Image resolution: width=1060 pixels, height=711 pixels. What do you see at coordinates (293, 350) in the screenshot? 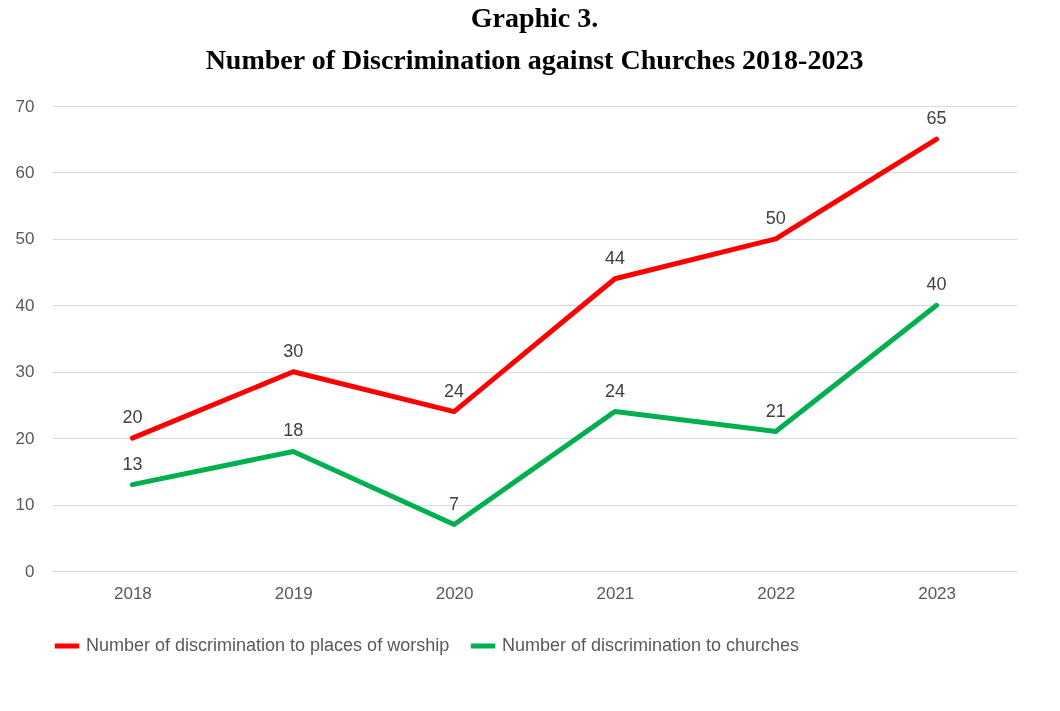
I see `data-label: 30` at bounding box center [293, 350].